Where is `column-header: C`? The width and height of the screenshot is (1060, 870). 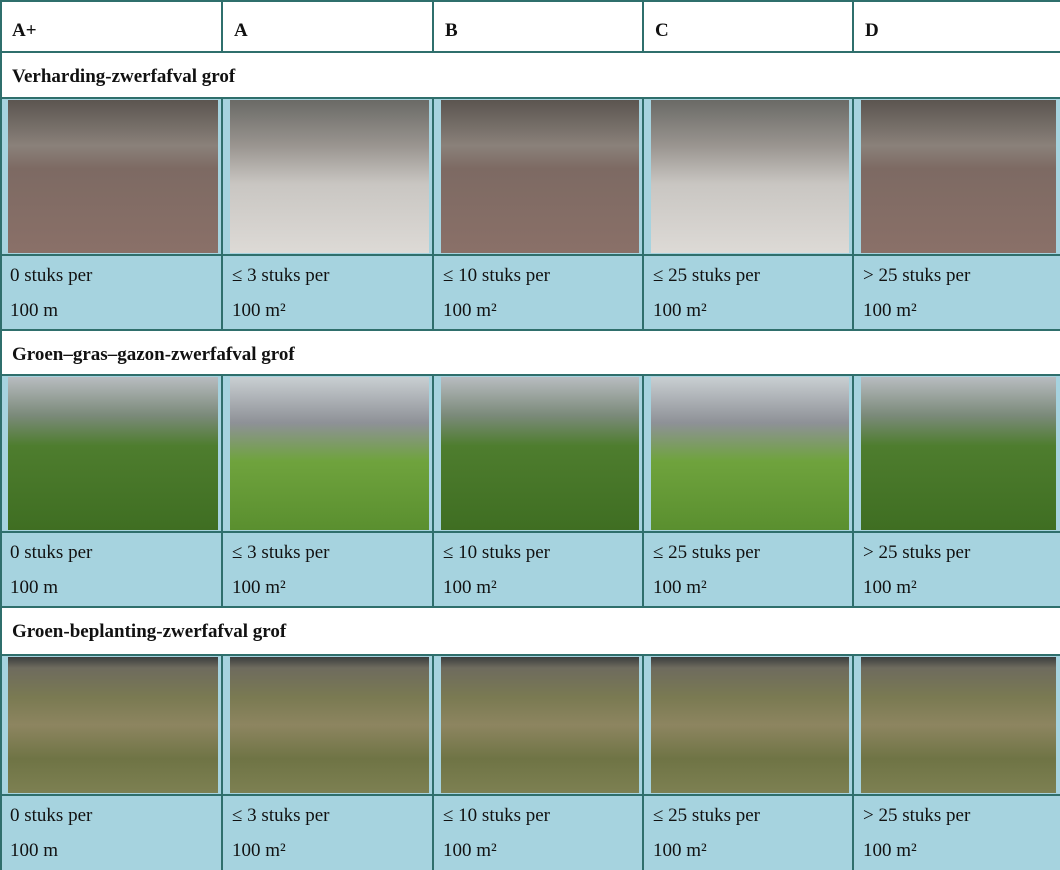 column-header: C is located at coordinates (662, 30).